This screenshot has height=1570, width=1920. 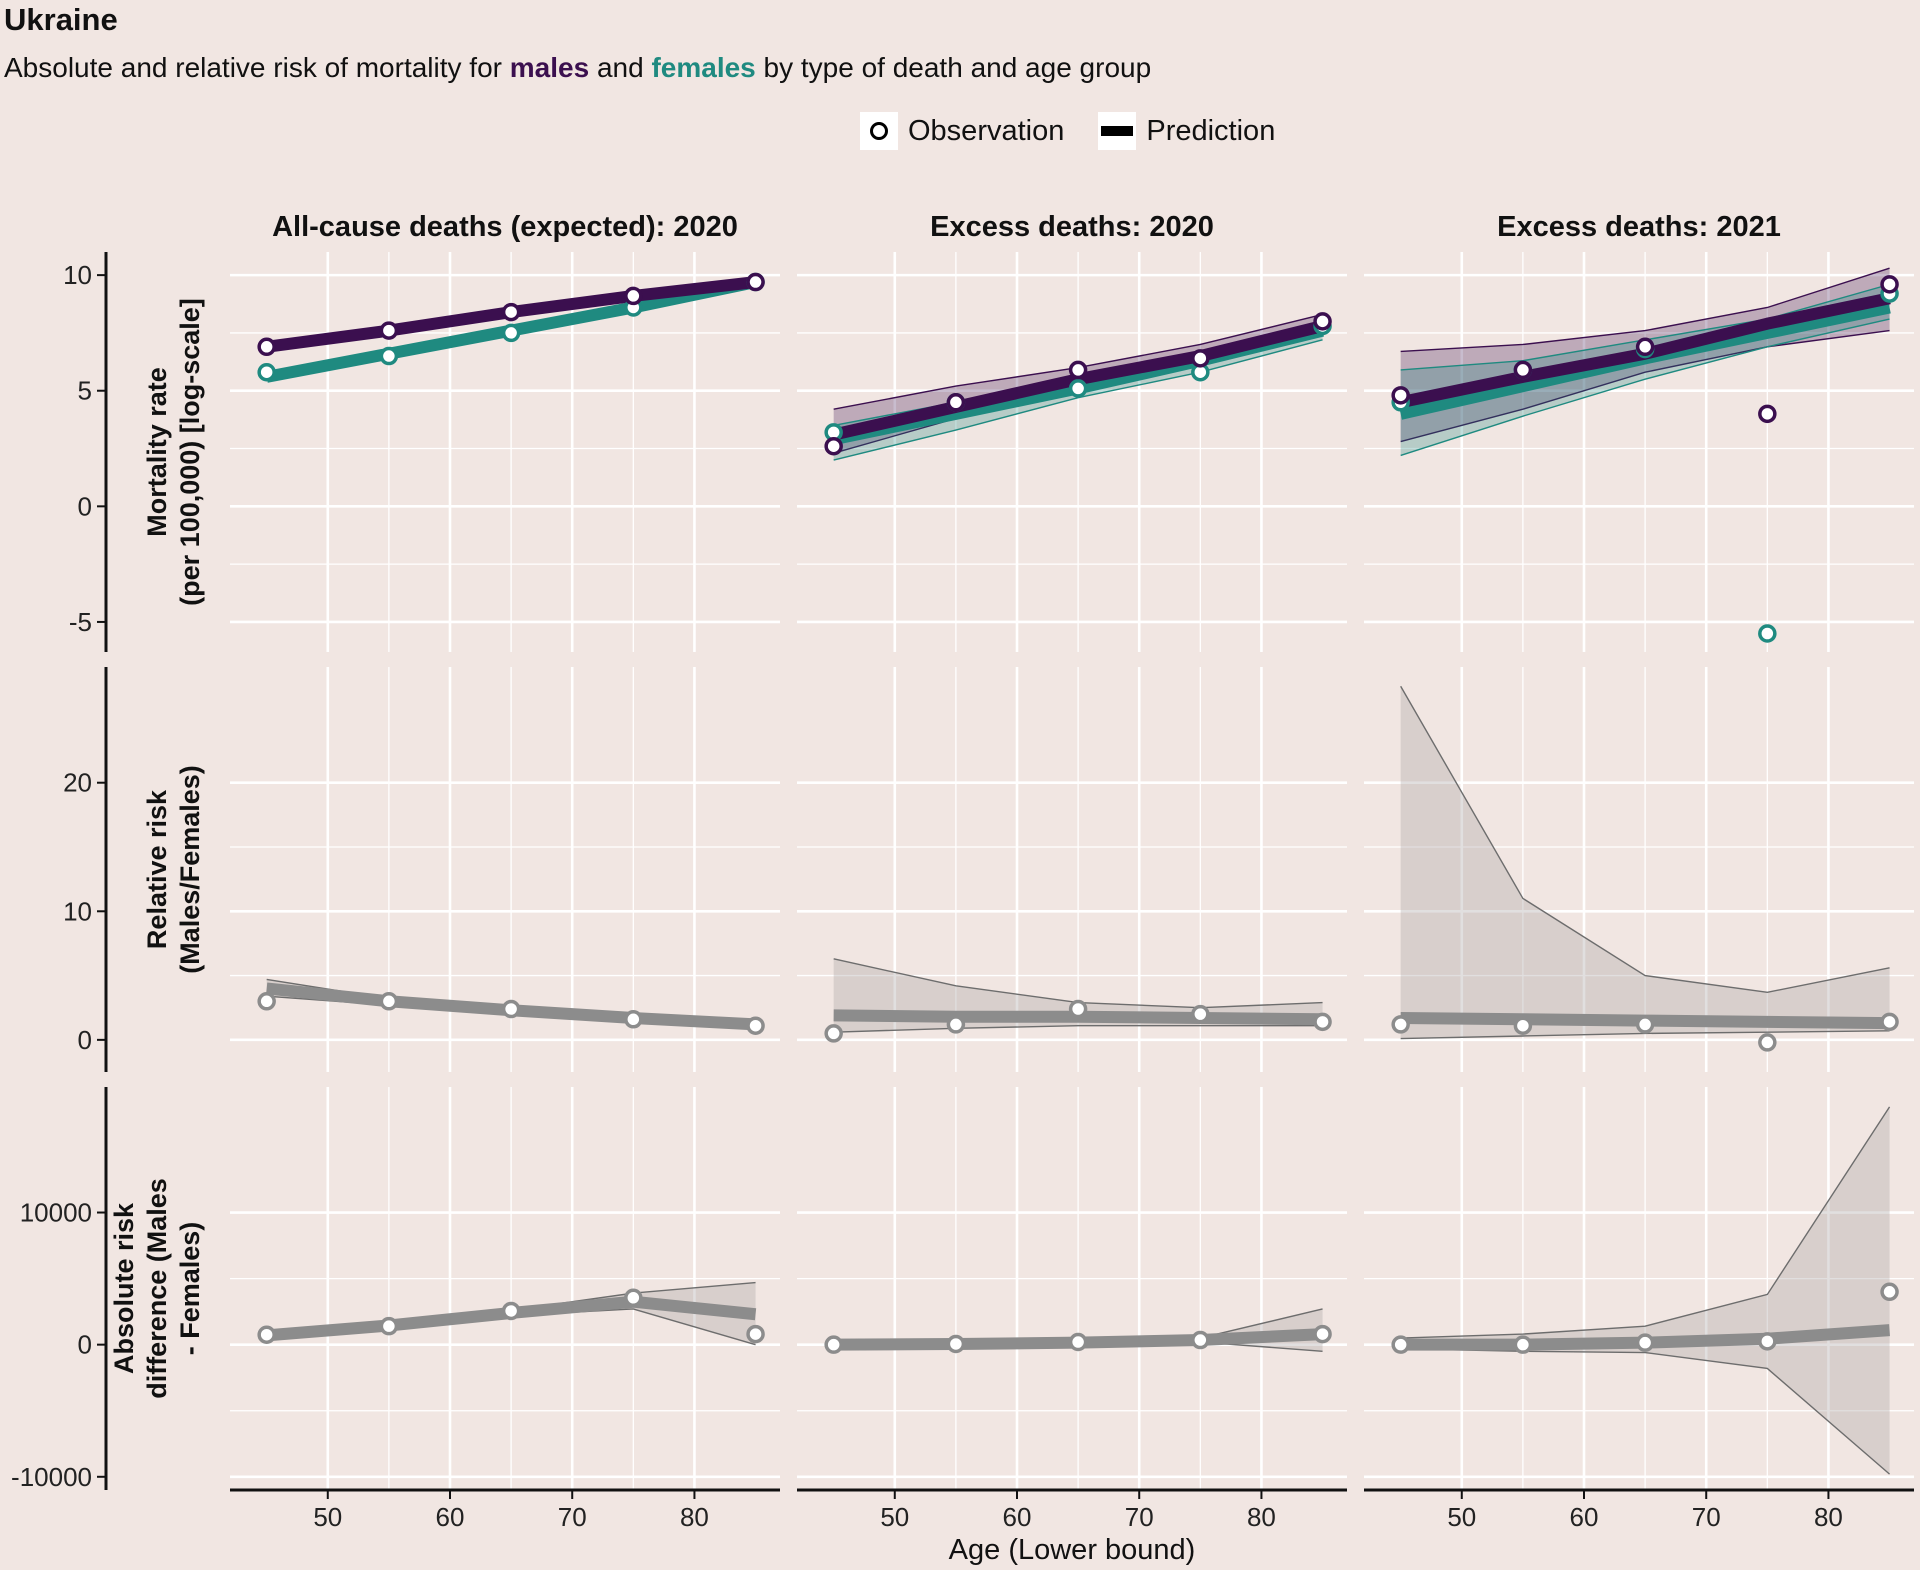 I want to click on y-tick-label: 20, so click(x=77, y=783).